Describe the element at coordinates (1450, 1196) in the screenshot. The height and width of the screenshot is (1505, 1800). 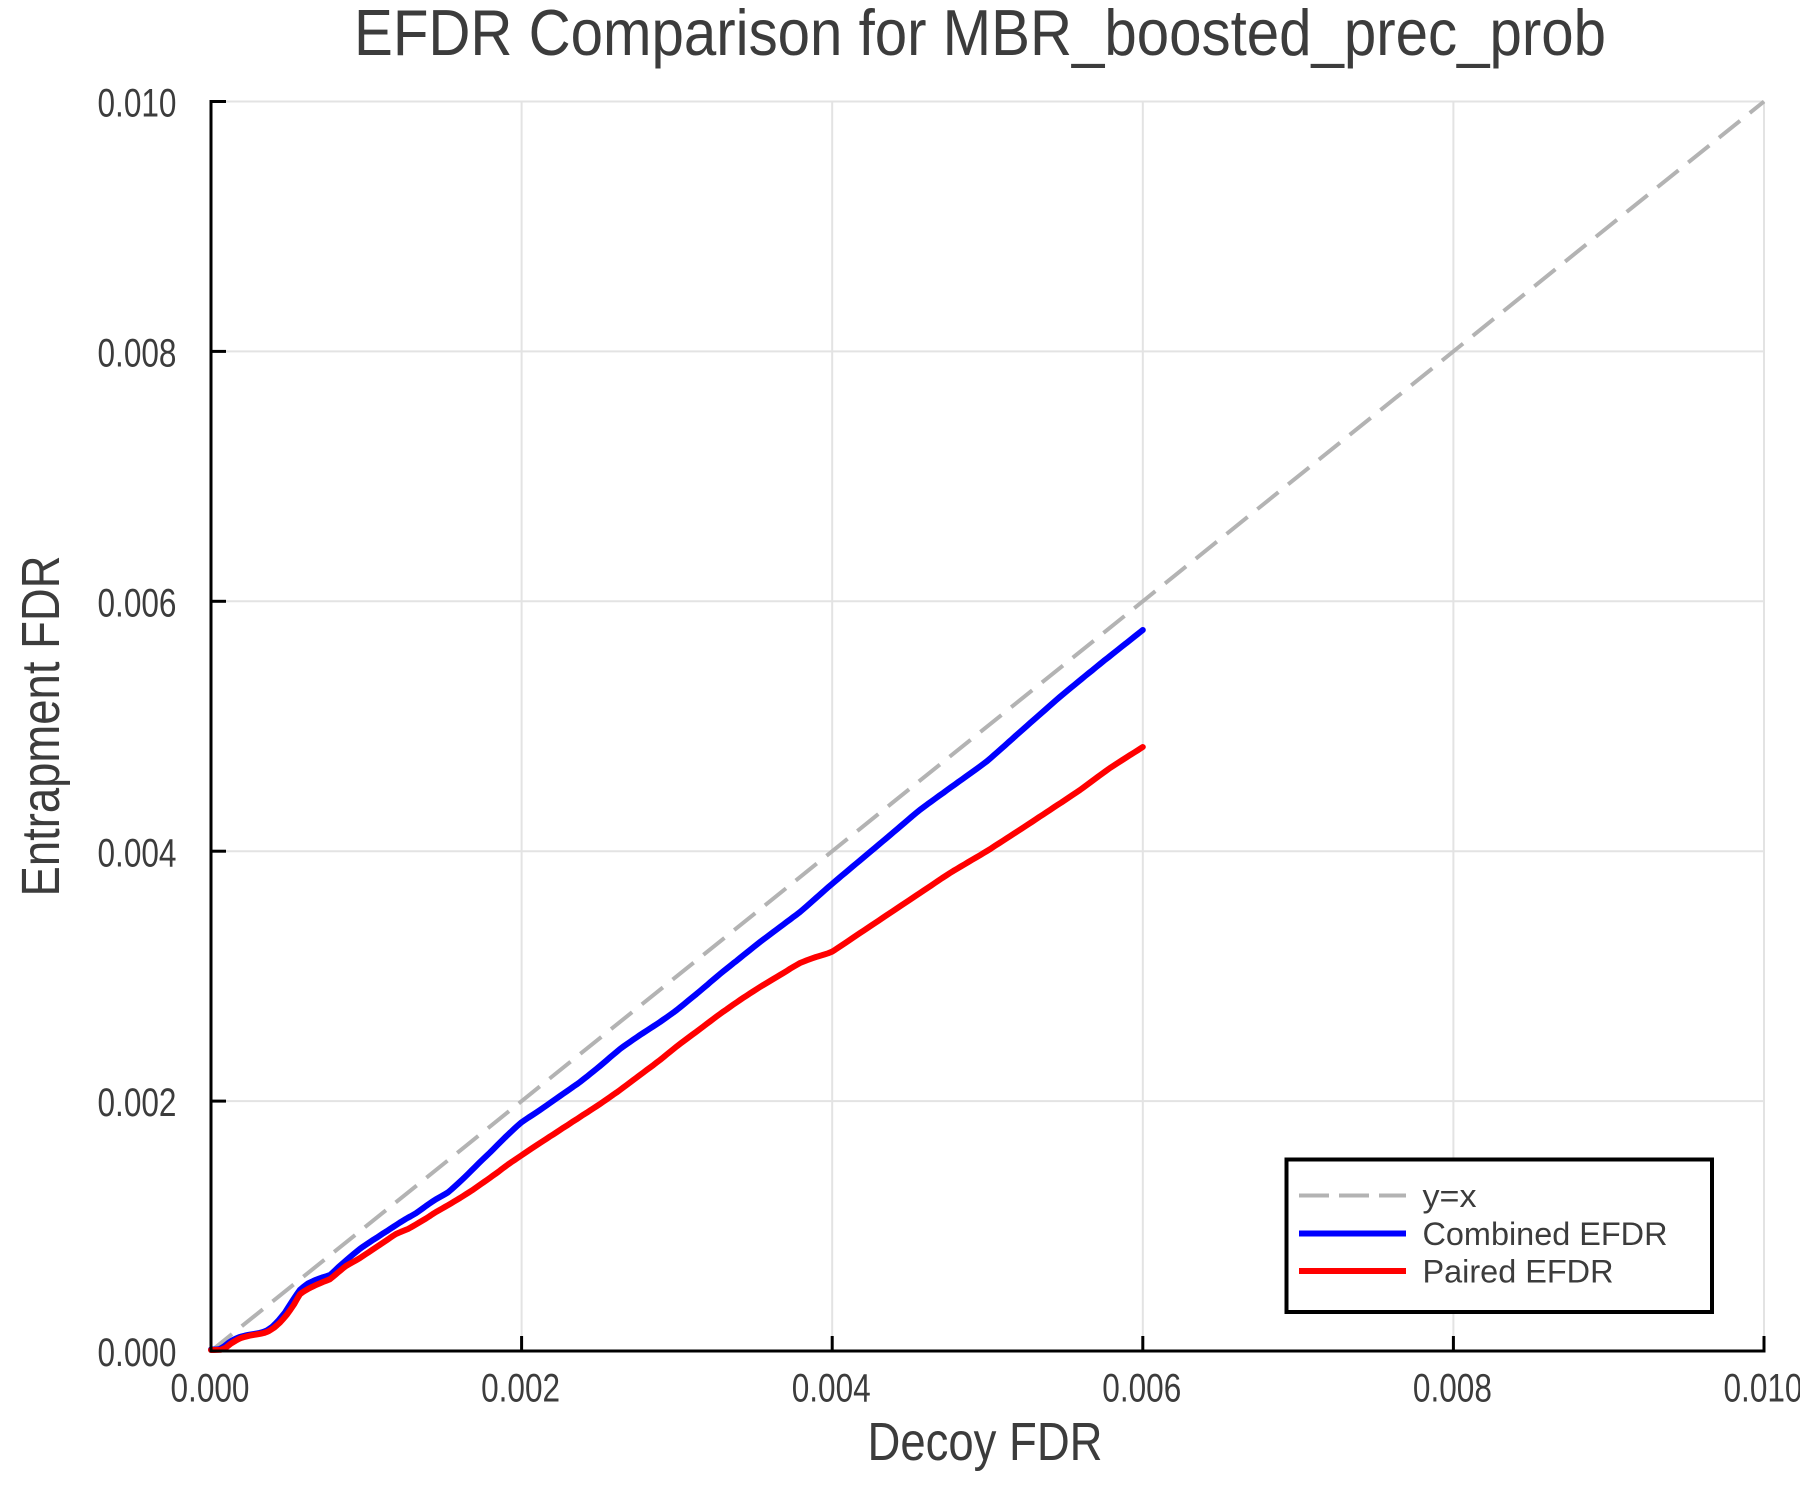
I see `svg-text: y=x` at that location.